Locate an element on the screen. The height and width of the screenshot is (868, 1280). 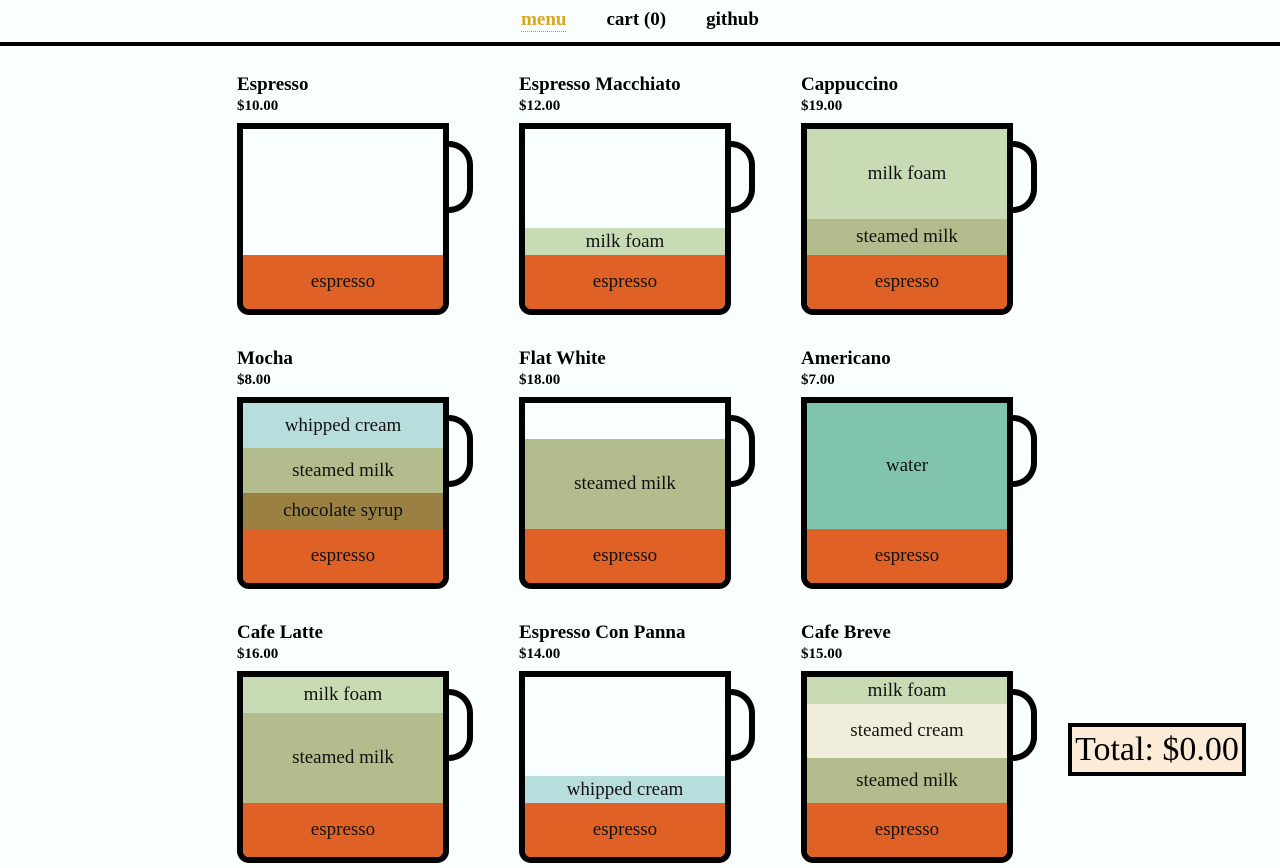
menu-item: Espresso $10.00 espresso is located at coordinates (378, 183).